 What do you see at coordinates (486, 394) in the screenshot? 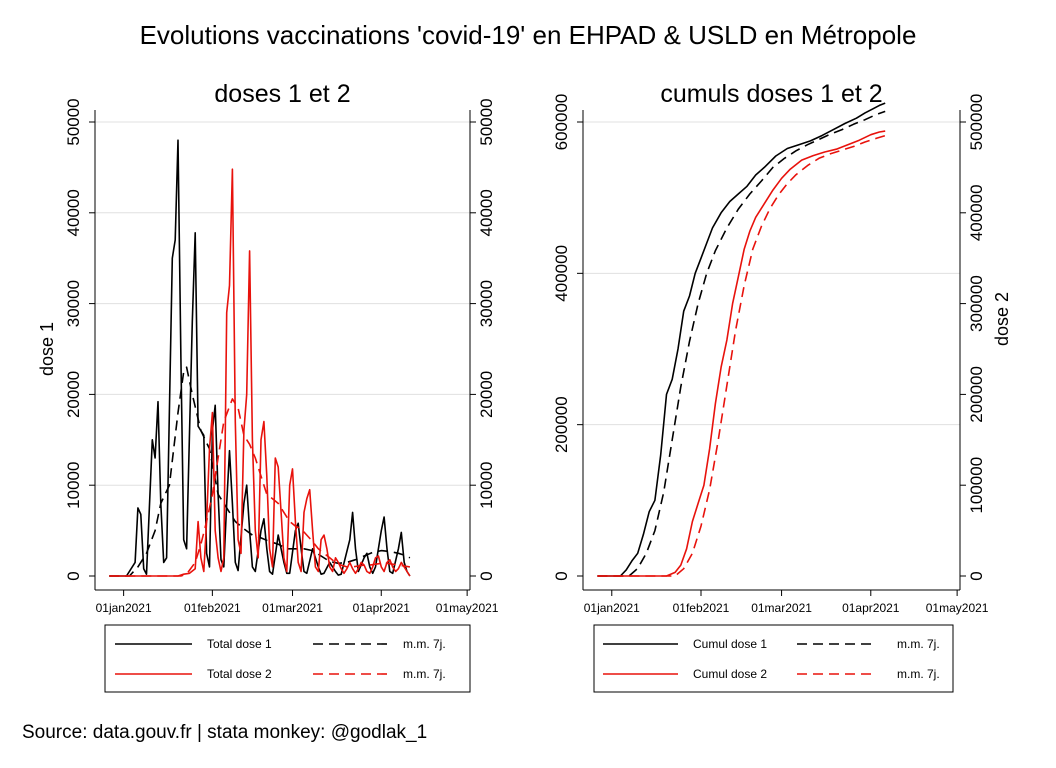
I see `y-right-tick-label: 20000` at bounding box center [486, 394].